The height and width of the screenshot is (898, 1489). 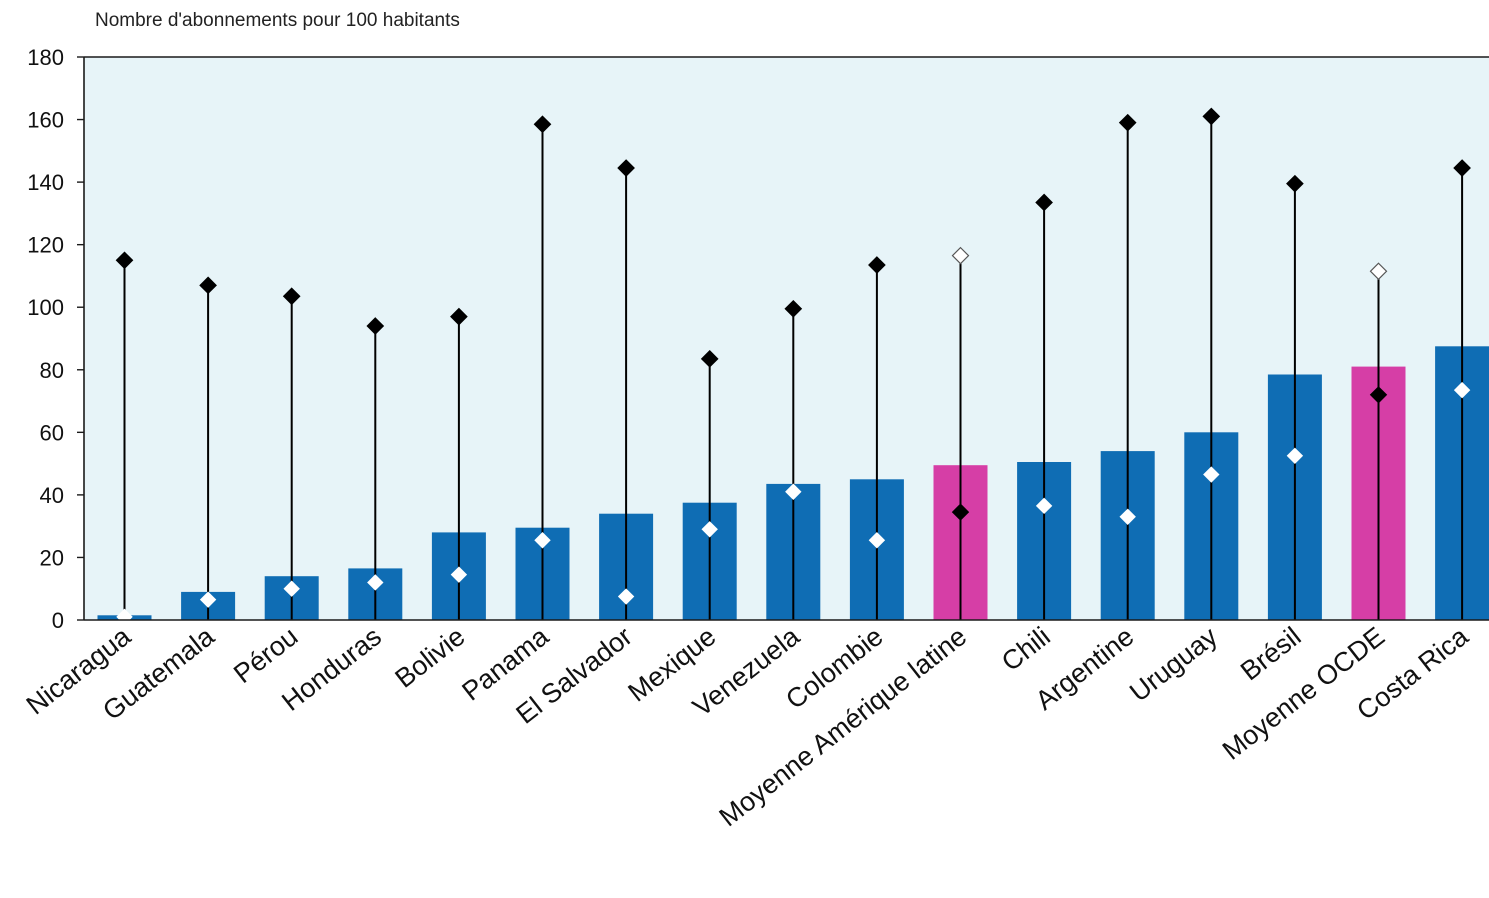 What do you see at coordinates (45, 120) in the screenshot?
I see `y-tick-label-8: 160` at bounding box center [45, 120].